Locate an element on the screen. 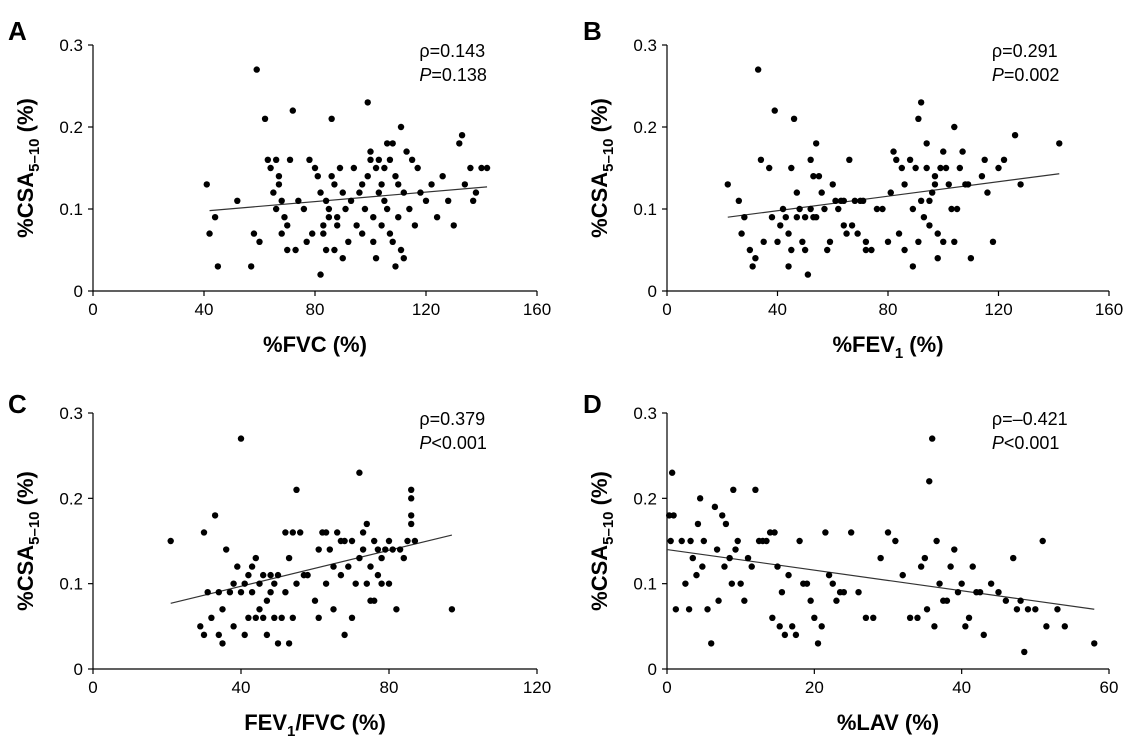 This screenshot has width=1127, height=740. y-axis-title: %CSA5–10 (%) is located at coordinates (602, 168).